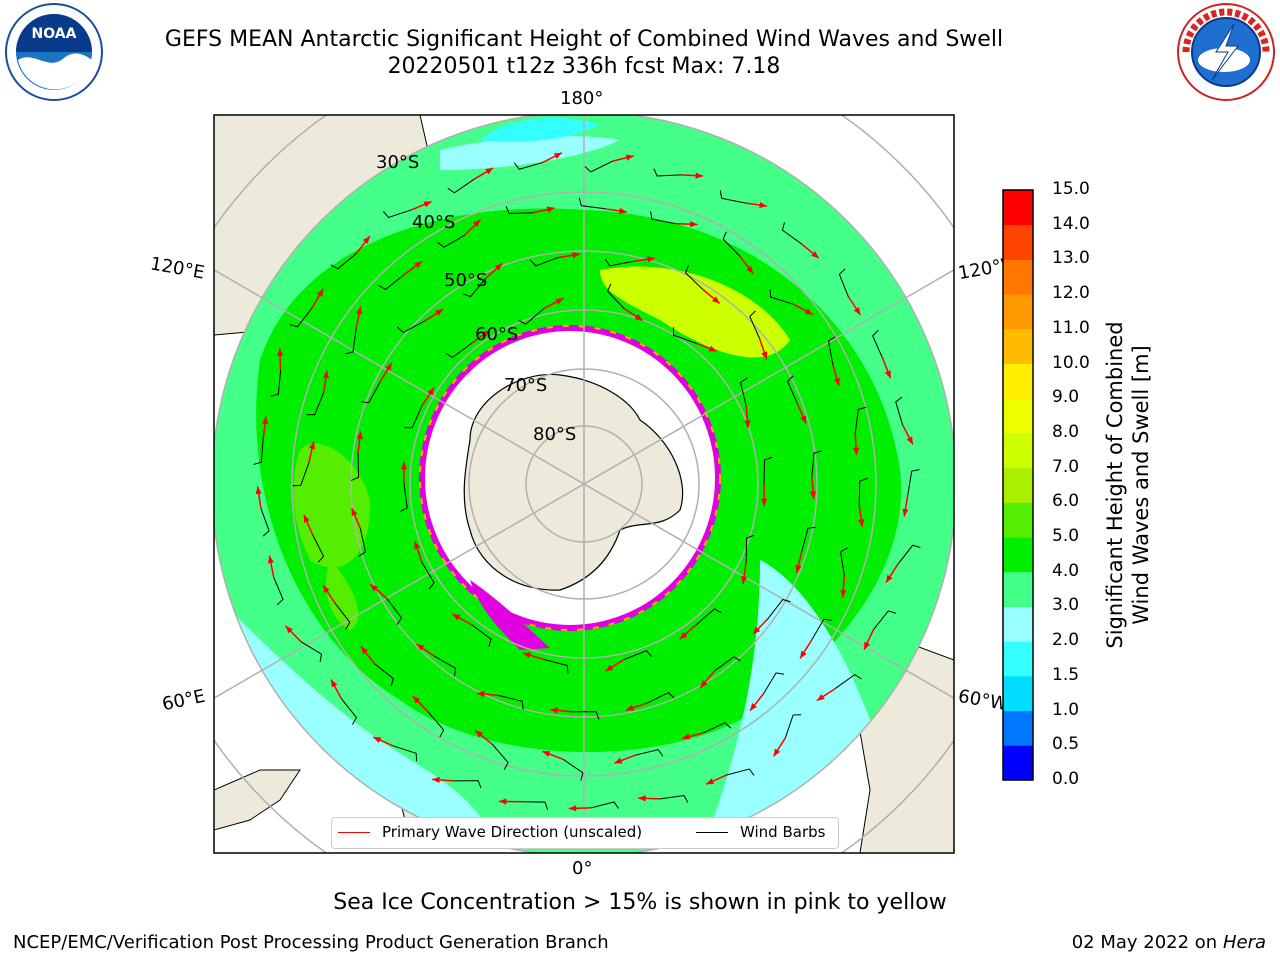  Describe the element at coordinates (1071, 327) in the screenshot. I see `colorbar-tick-label: 11.0` at that location.